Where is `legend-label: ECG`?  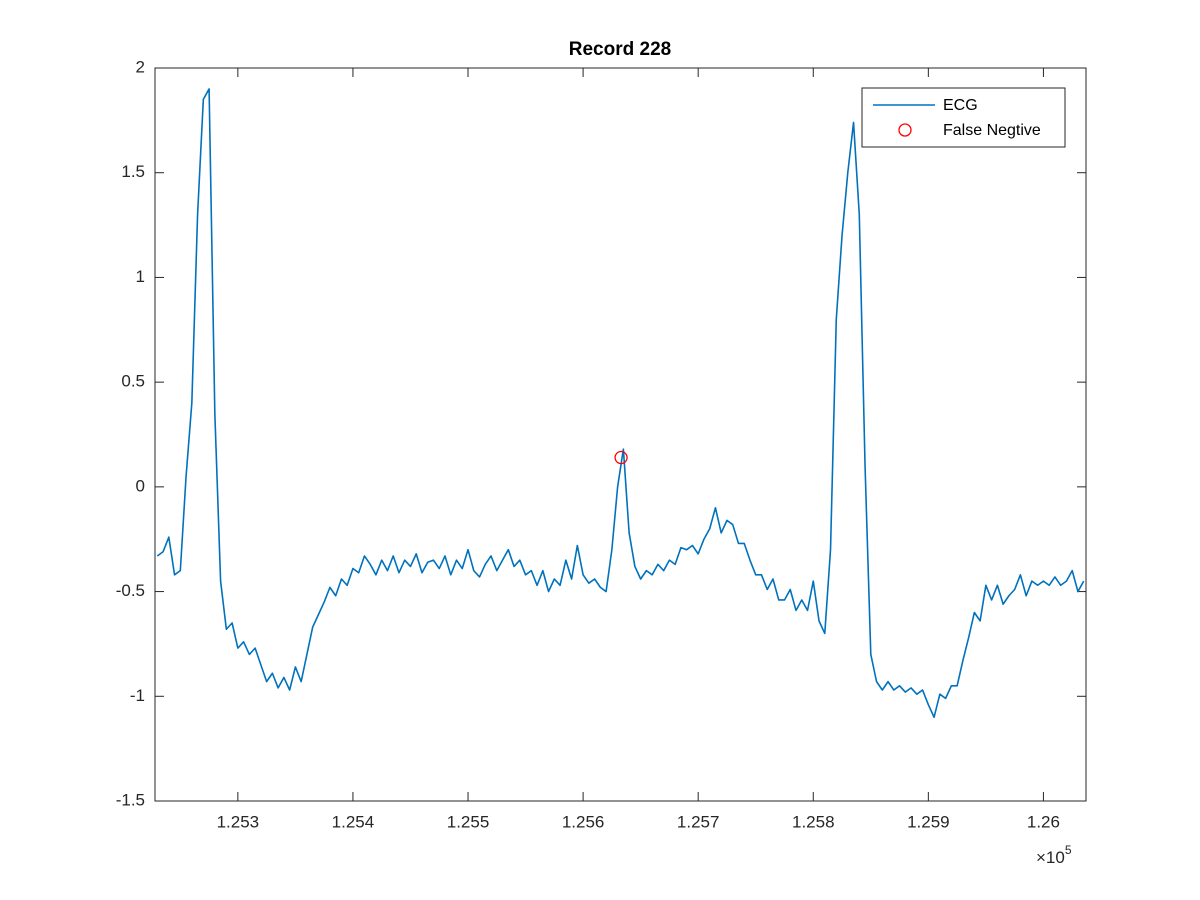
legend-label: ECG is located at coordinates (960, 105).